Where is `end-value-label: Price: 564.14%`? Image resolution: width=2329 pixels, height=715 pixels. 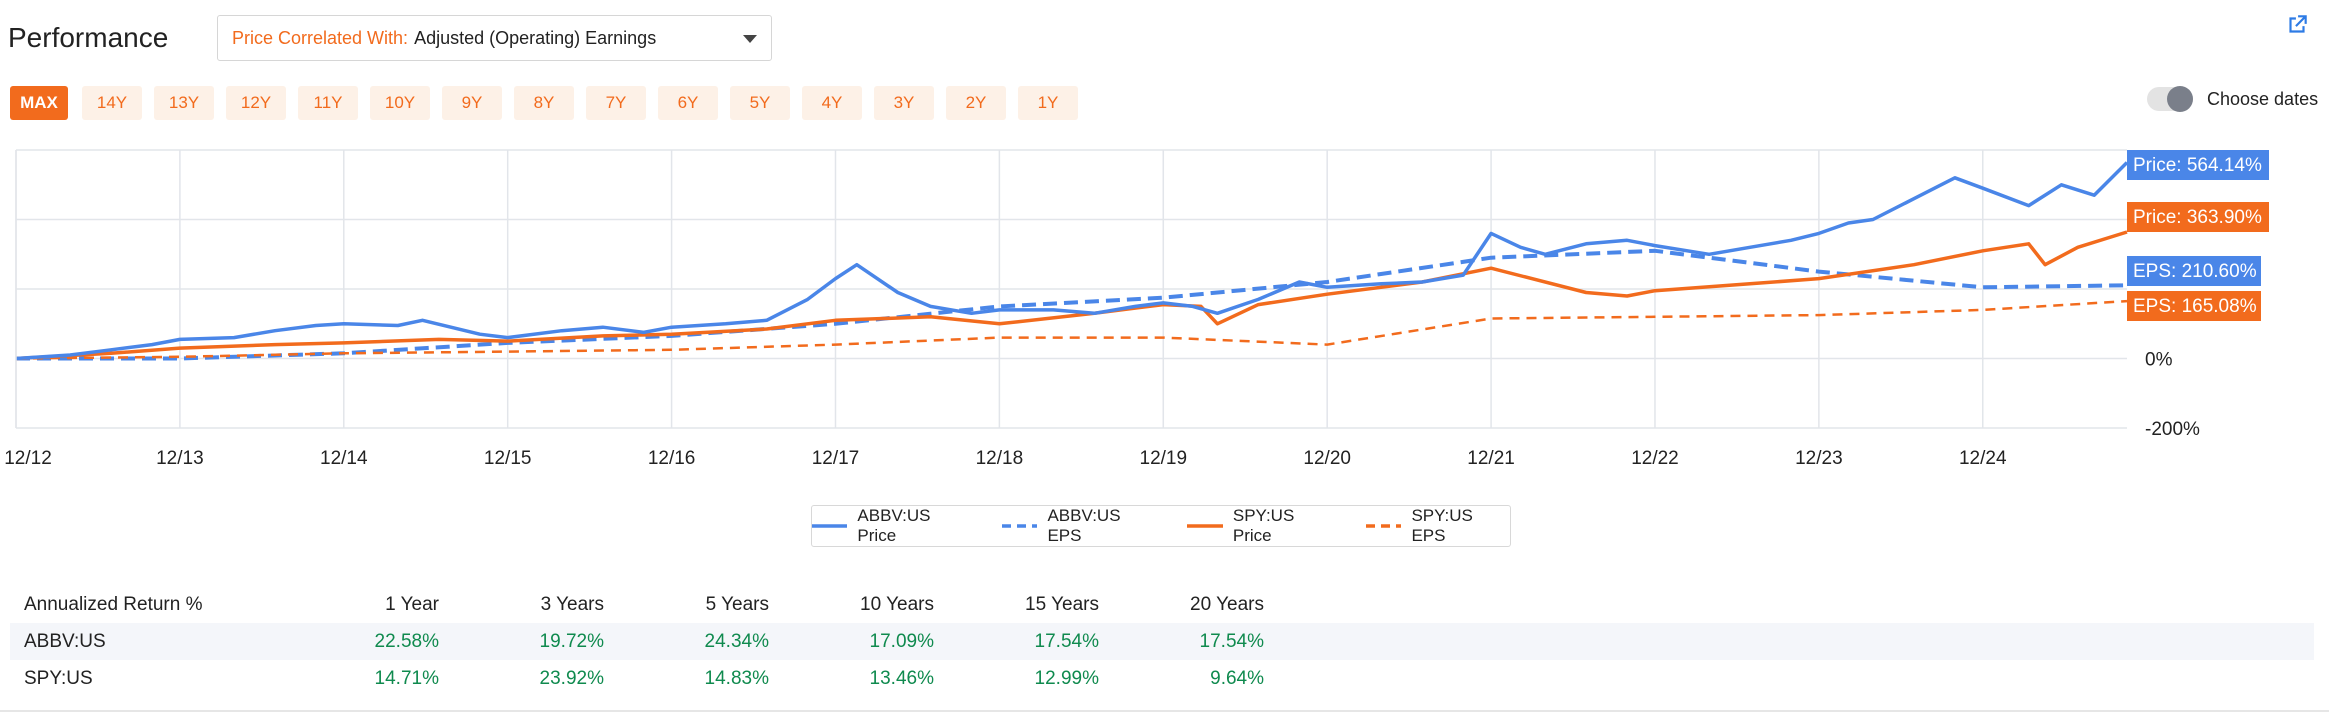
end-value-label: Price: 564.14% is located at coordinates (2198, 165).